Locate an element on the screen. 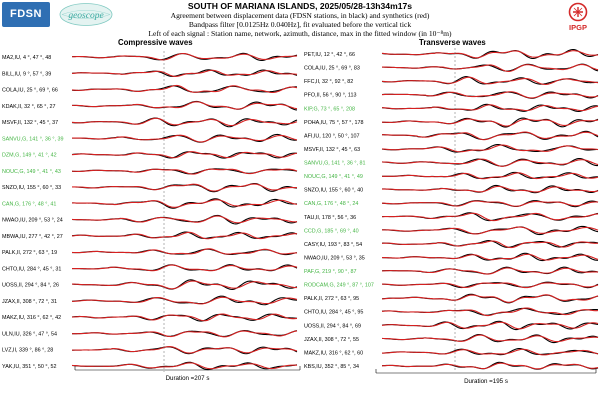  geoscope-logo: geoscope is located at coordinates (86, 14).